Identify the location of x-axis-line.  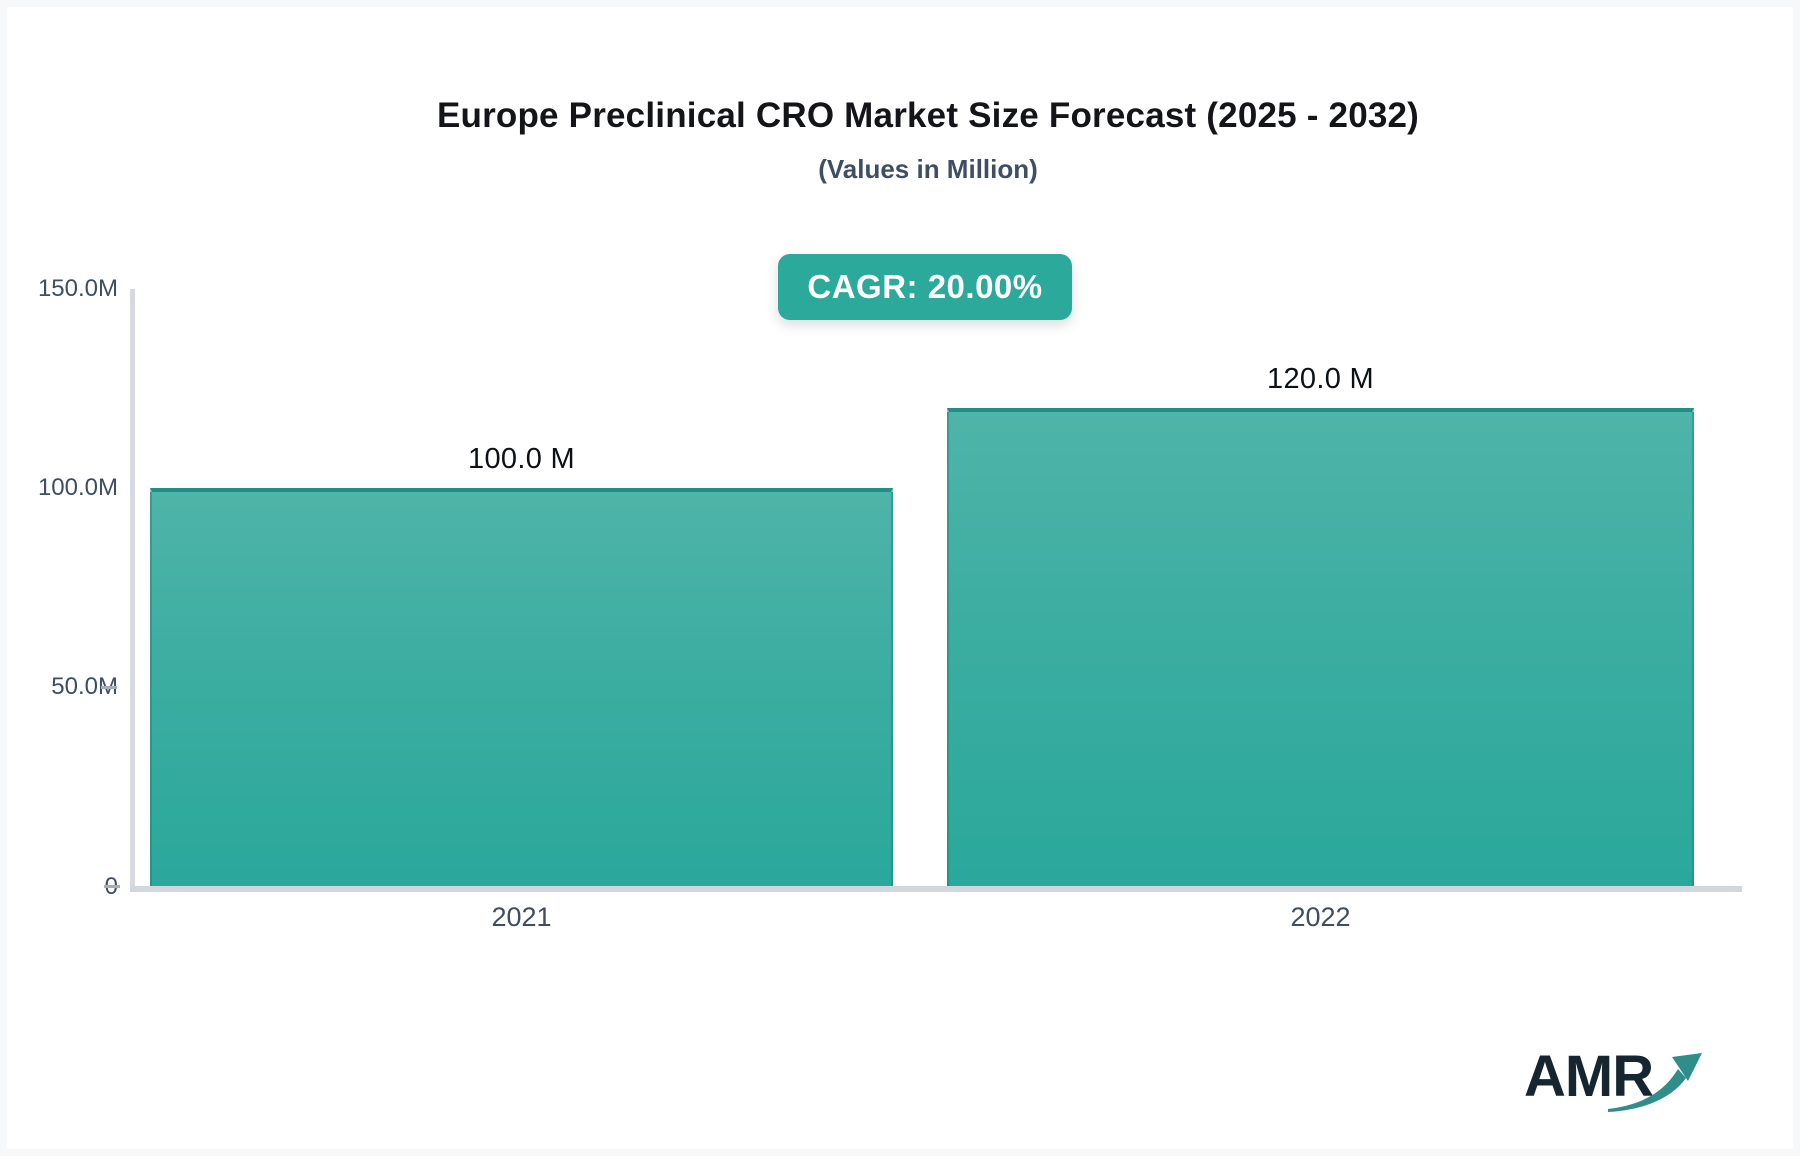
(936, 889).